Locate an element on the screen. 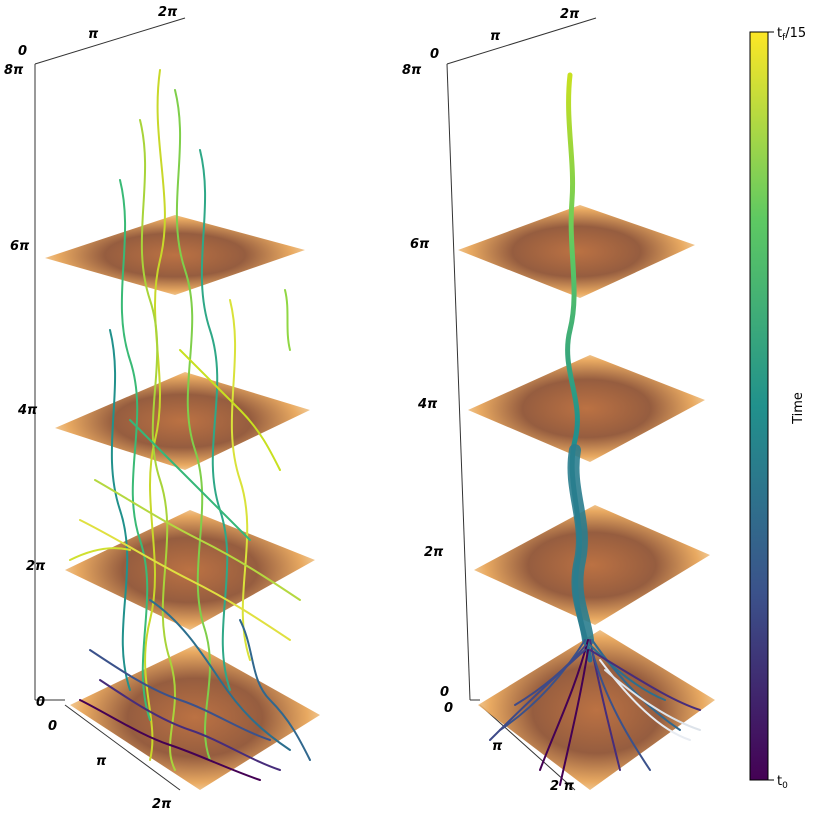 This screenshot has height=813, width=836. colorbar-top-label-sub: f is located at coordinates (784, 38).